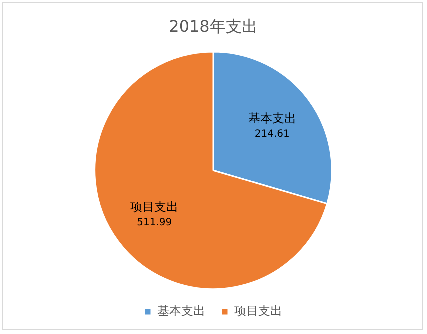 The height and width of the screenshot is (334, 427). What do you see at coordinates (272, 119) in the screenshot?
I see `slice-label: 基本支出` at bounding box center [272, 119].